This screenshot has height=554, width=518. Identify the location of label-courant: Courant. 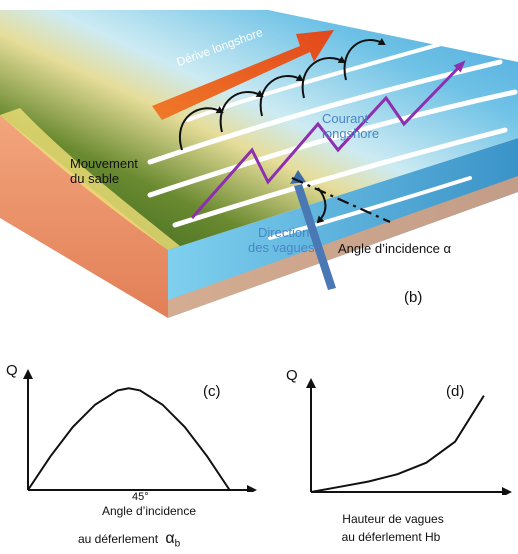
(345, 118).